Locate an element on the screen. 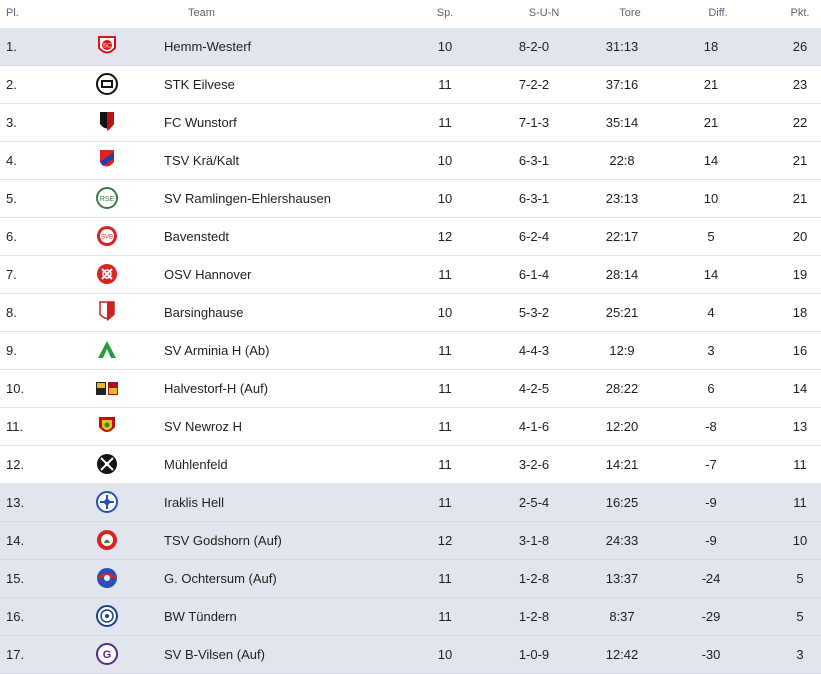 The image size is (821, 674). table-row: 1. SC Hemm-Westerf 10 8-2-0 31:13 18 26 is located at coordinates (410, 47).